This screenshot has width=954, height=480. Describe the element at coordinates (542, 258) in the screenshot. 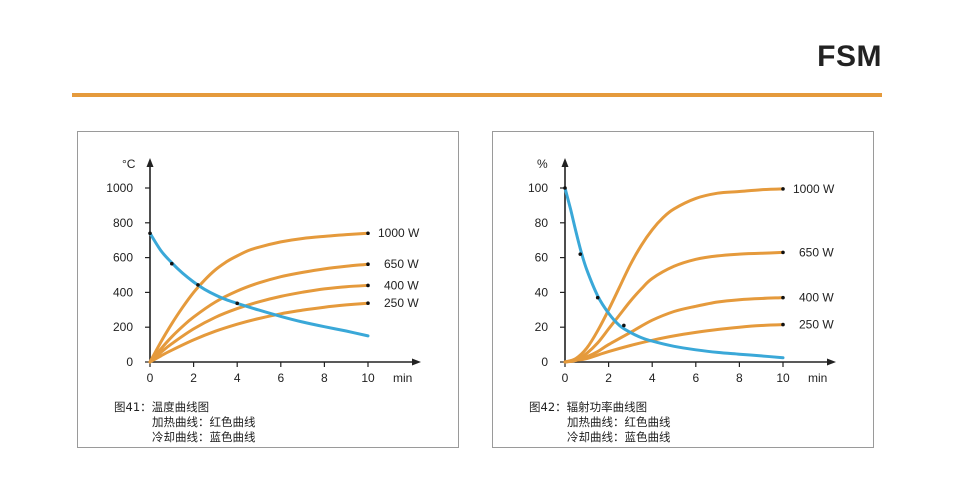

I see `y-tick-label: 60` at that location.